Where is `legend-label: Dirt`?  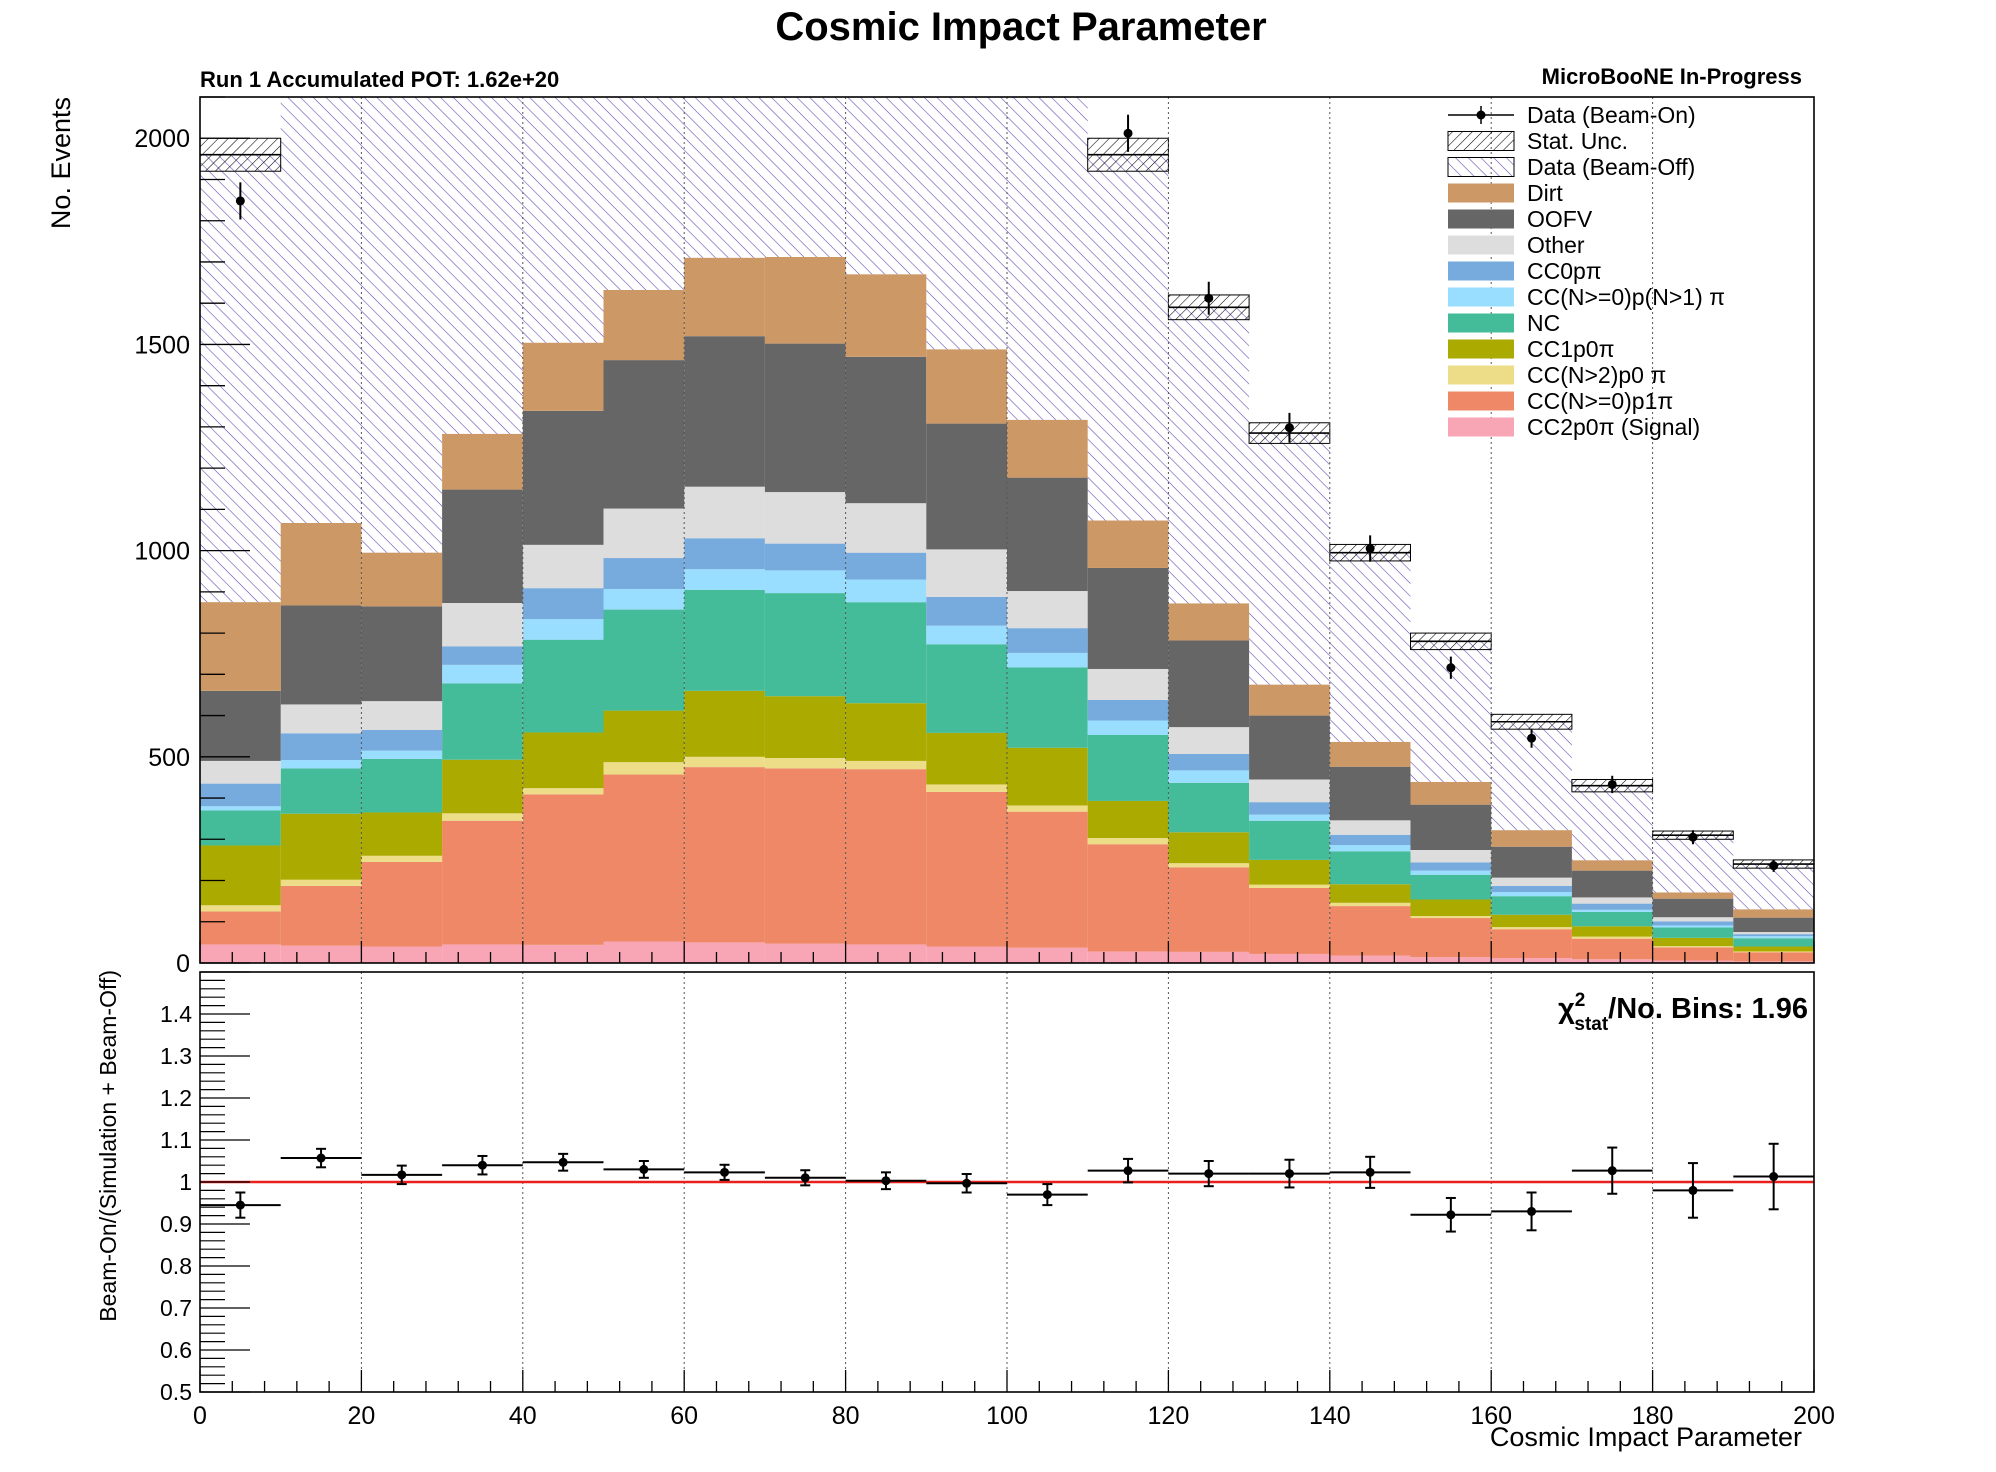
legend-label: Dirt is located at coordinates (1545, 193).